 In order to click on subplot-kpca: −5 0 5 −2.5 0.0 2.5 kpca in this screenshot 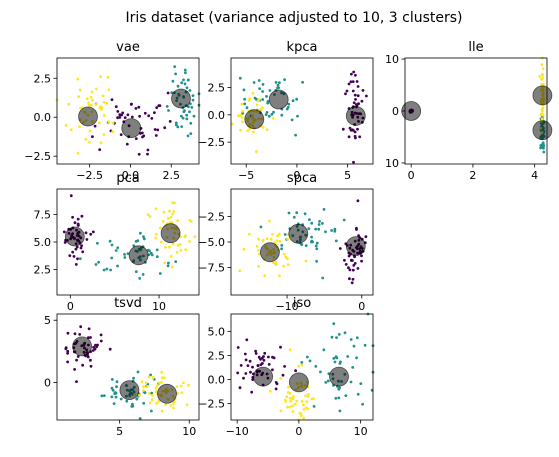, I will do `click(286, 111)`.